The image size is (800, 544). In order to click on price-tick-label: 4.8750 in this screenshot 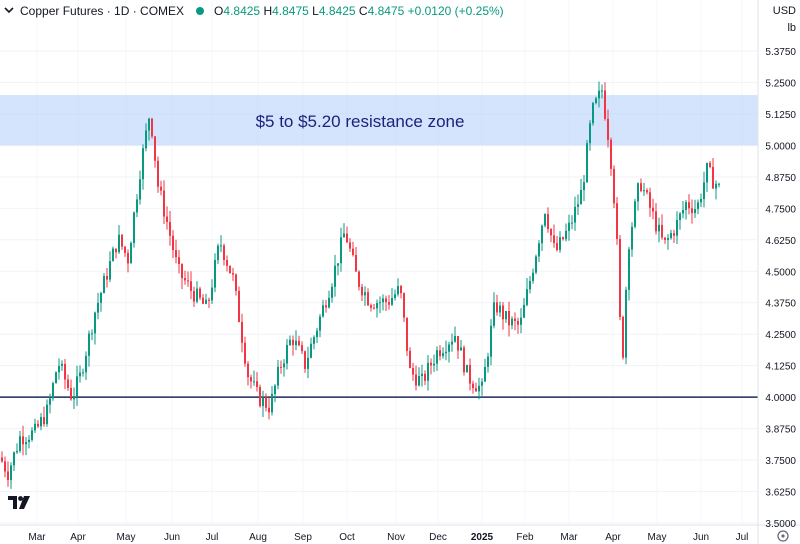, I will do `click(780, 178)`.